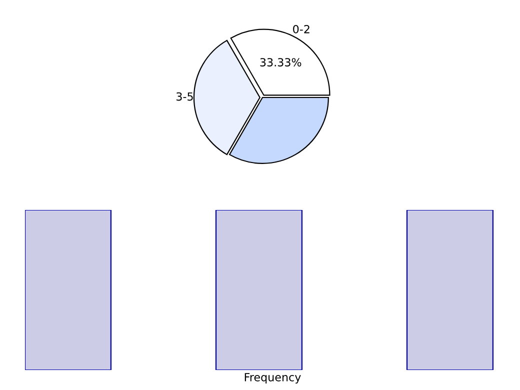 Image resolution: width=520 pixels, height=390 pixels. I want to click on slice-label: 0-2, so click(301, 29).